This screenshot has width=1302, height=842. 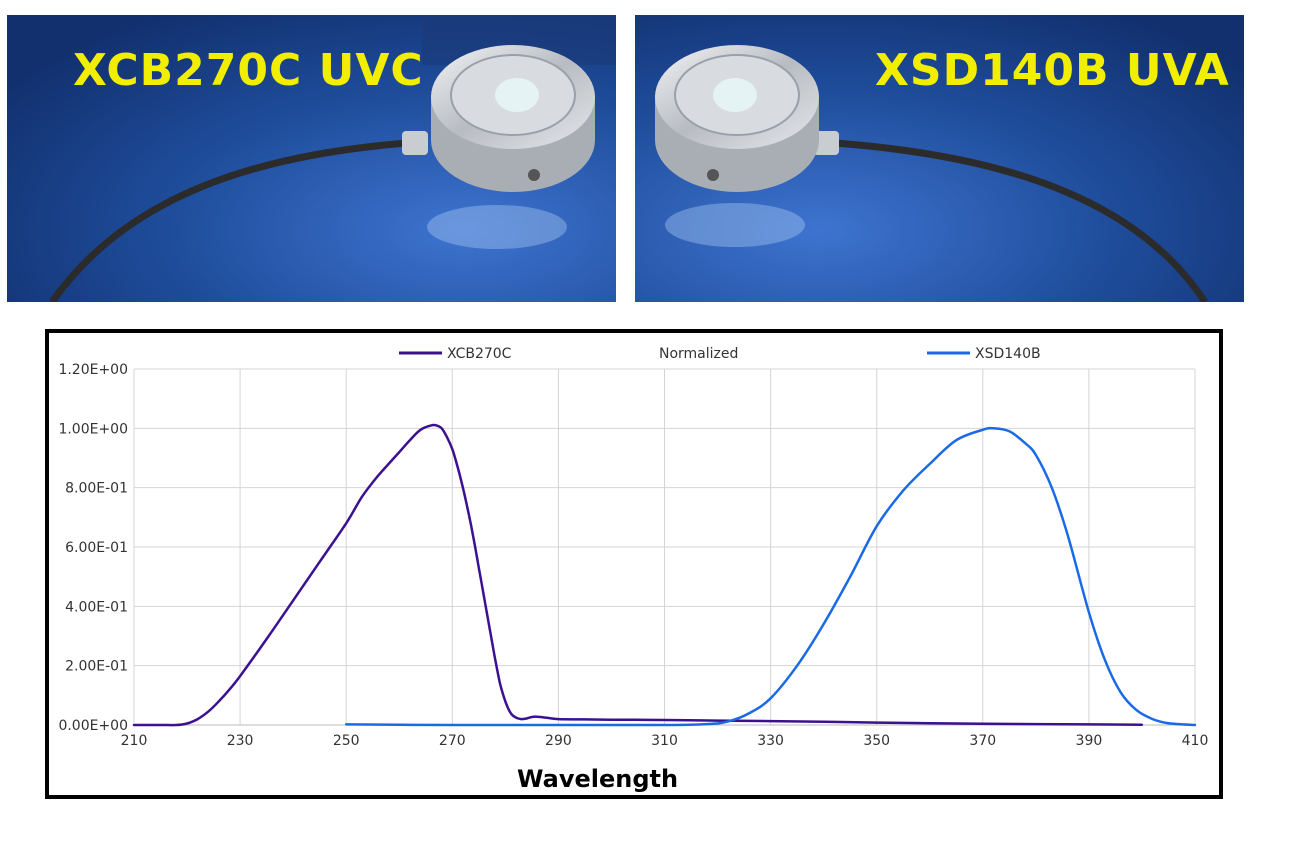 I want to click on x-tick-label: 330, so click(x=770, y=741).